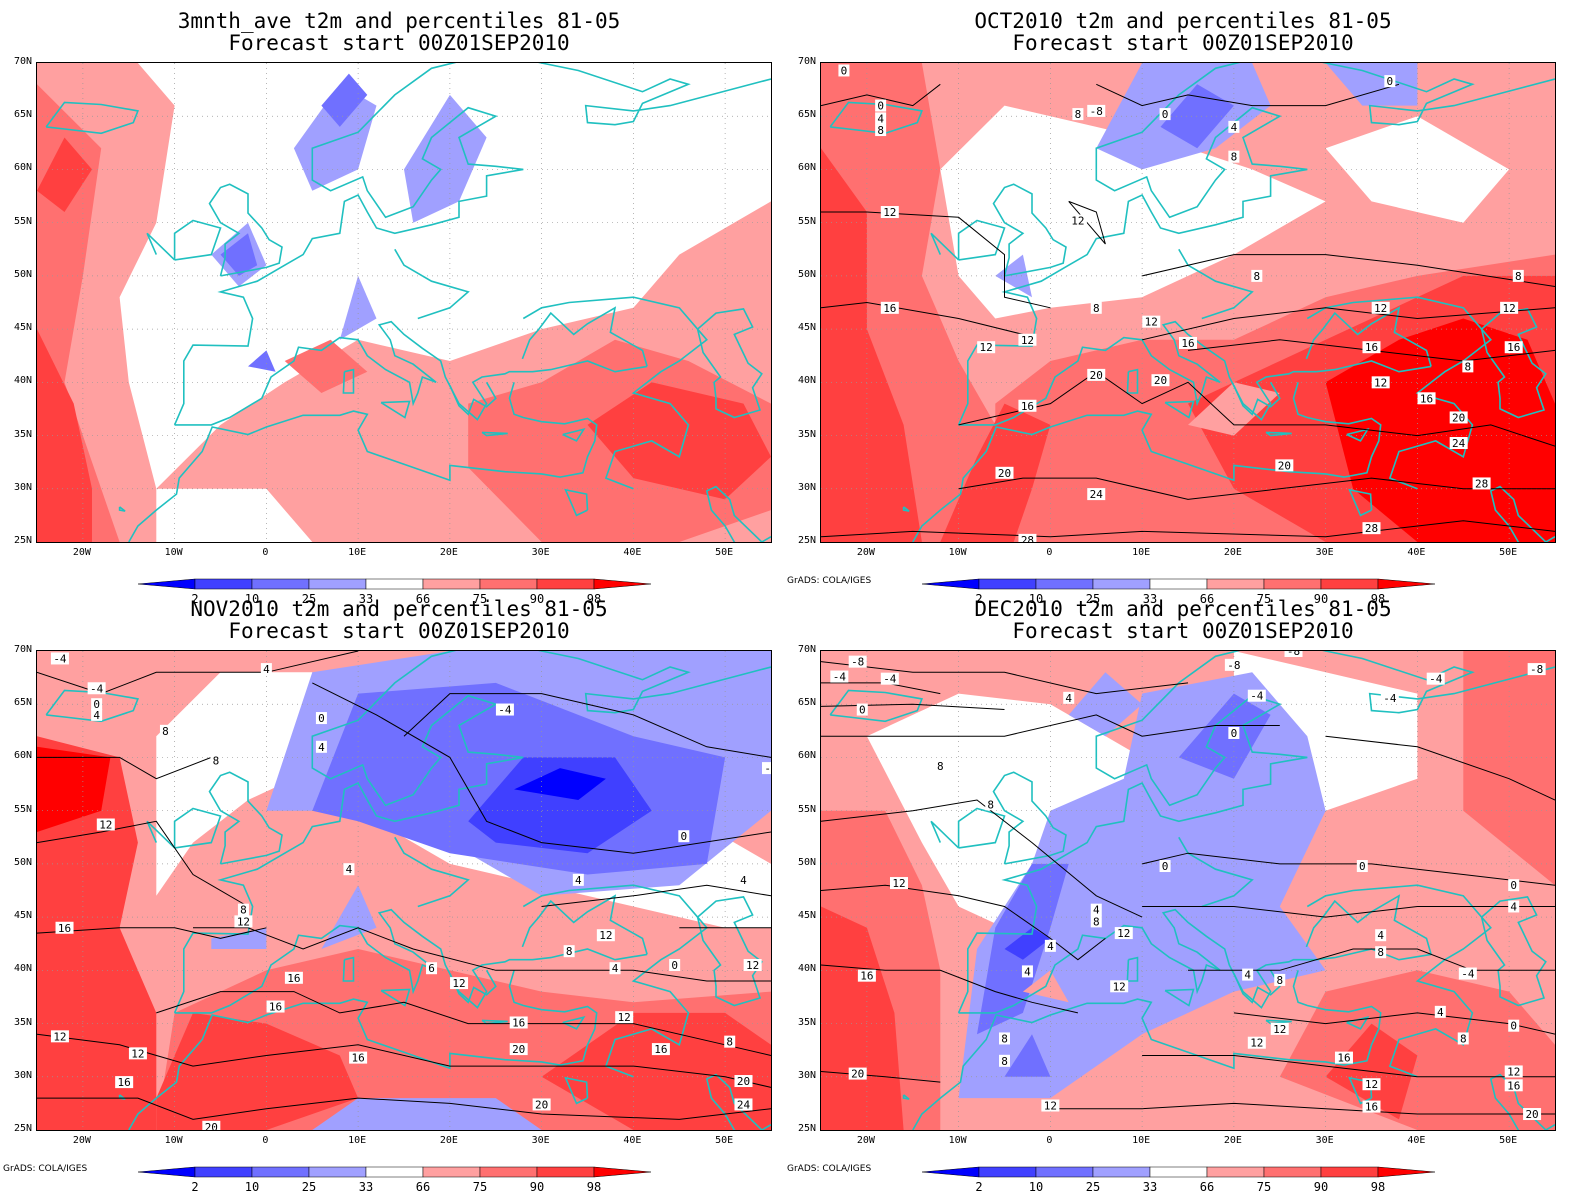 This screenshot has height=1197, width=1596. Describe the element at coordinates (22, 434) in the screenshot. I see `lat-tick-label: 35N` at that location.